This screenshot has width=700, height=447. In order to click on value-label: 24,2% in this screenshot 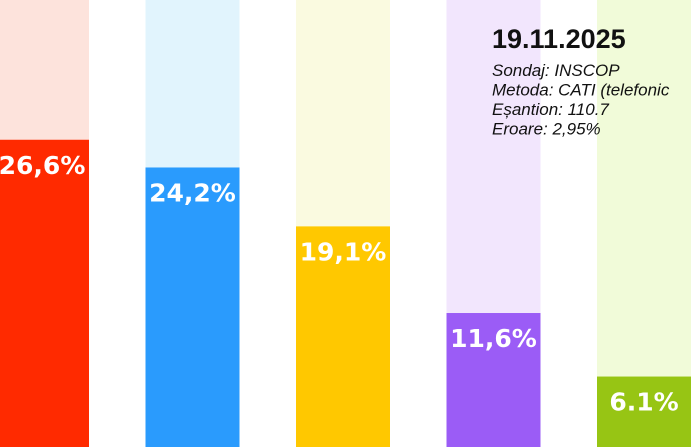, I will do `click(192, 192)`.